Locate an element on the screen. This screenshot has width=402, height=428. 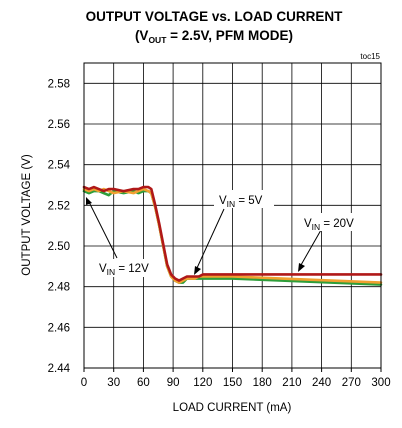
annotation-vin-12v-sub: IN is located at coordinates (111, 272).